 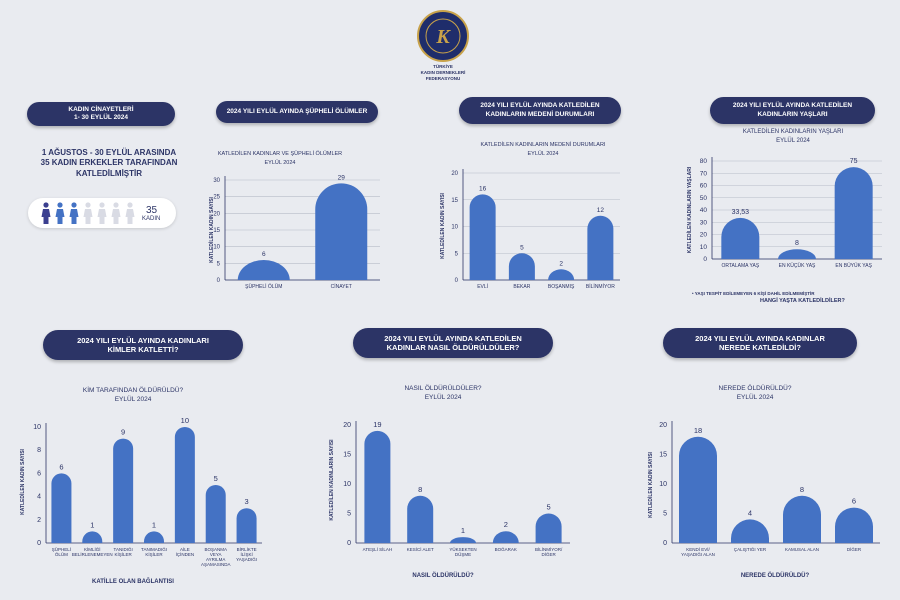 I want to click on y-tick-label: 80, so click(x=704, y=161).